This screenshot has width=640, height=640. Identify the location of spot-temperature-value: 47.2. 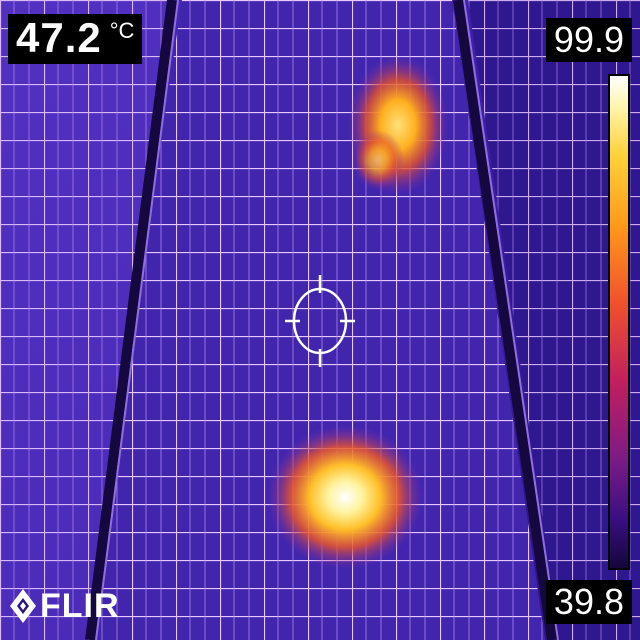
(59, 37).